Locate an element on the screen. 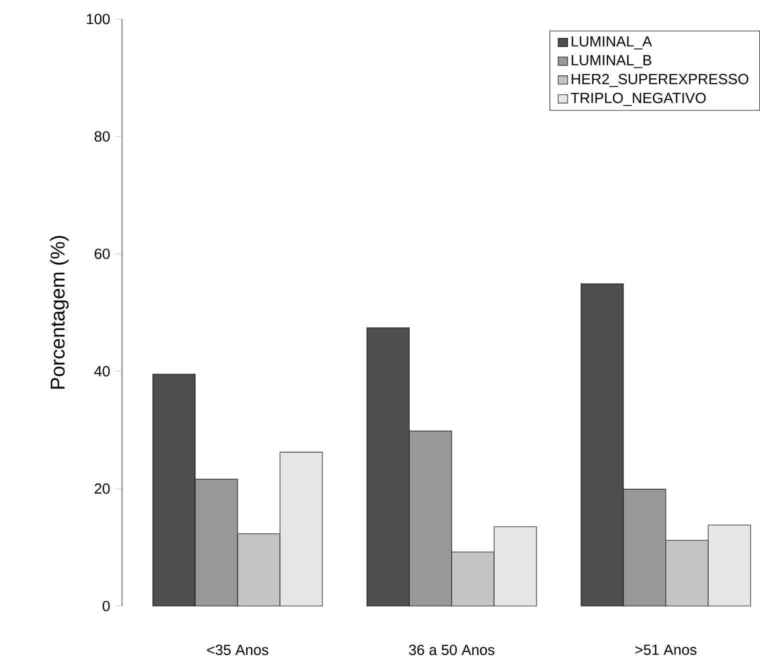  x-tick-label: <35 Anos is located at coordinates (237, 650).